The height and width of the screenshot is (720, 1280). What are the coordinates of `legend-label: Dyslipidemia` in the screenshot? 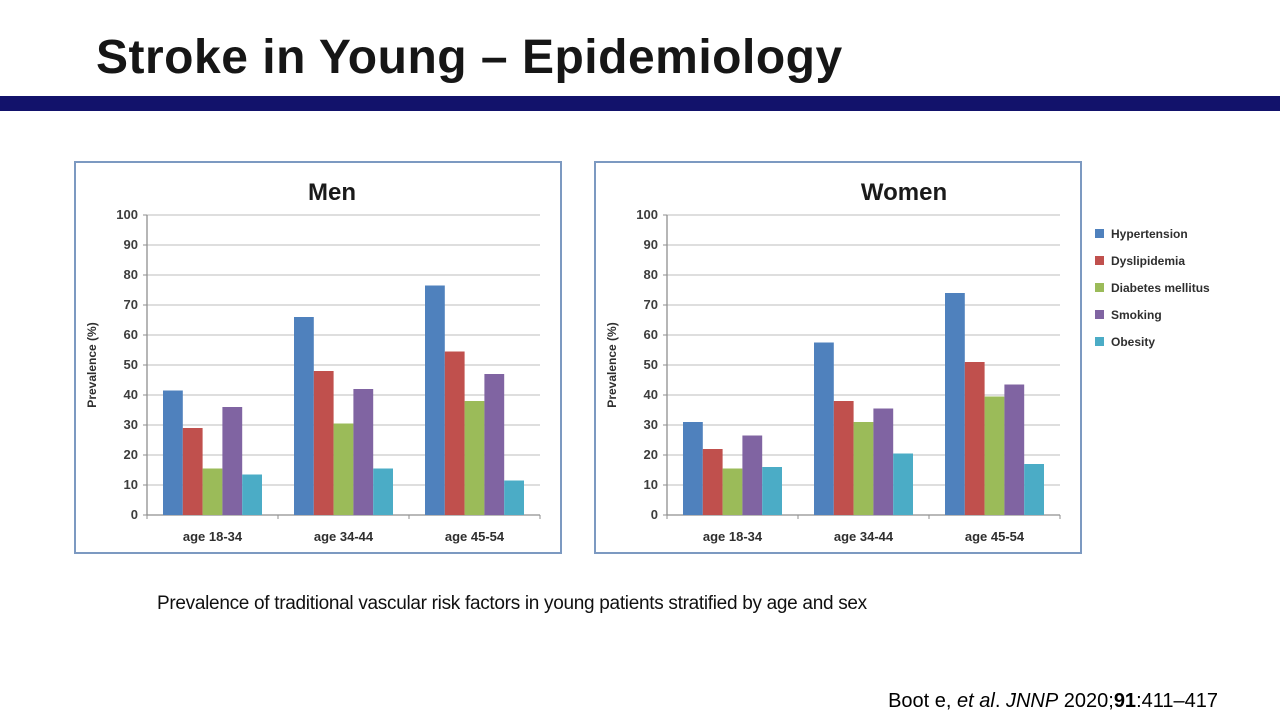 It's located at (1148, 260).